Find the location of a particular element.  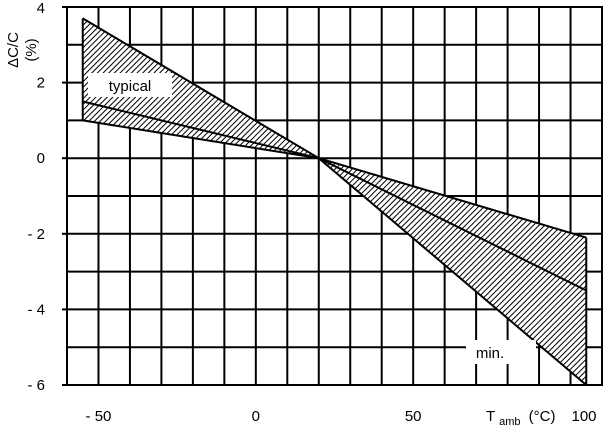

x-tick-label: 50 is located at coordinates (413, 416).